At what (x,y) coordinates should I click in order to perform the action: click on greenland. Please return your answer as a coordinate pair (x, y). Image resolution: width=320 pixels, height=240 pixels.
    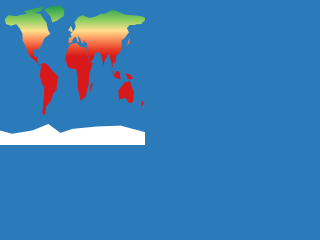
    Looking at the image, I should click on (54, 14).